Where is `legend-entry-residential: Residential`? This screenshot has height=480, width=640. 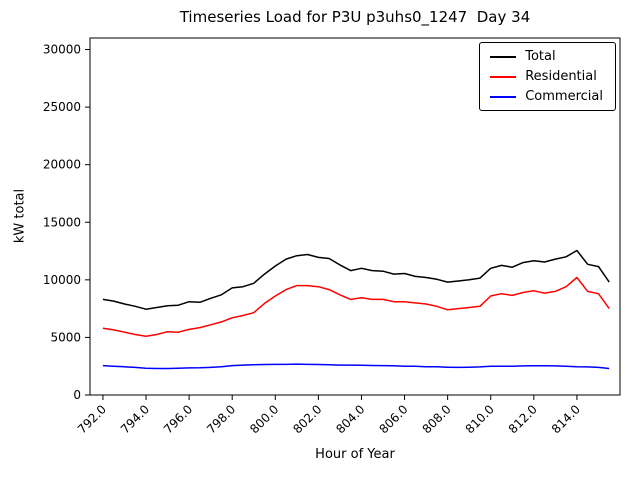
legend-entry-residential: Residential is located at coordinates (546, 76).